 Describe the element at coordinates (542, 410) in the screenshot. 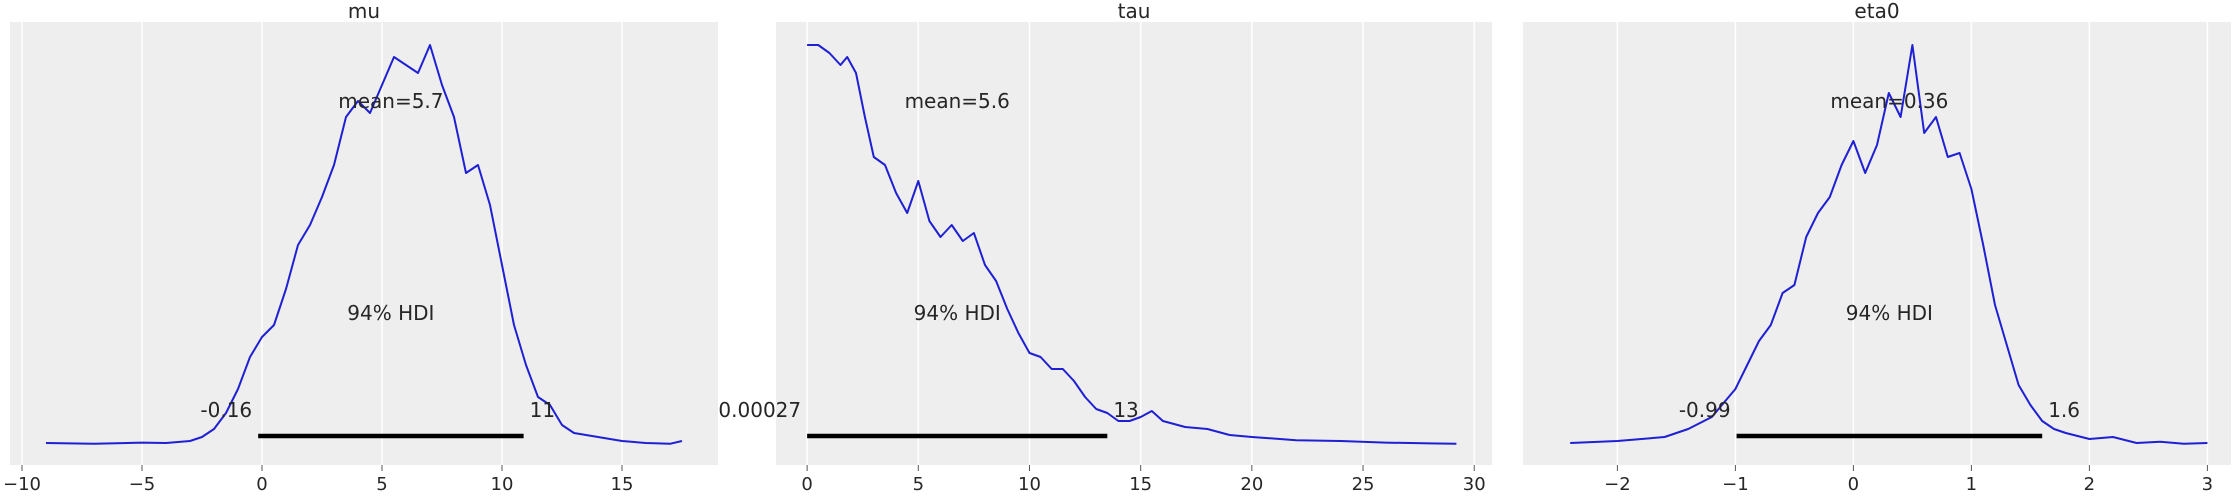

I see `hdi-upper-label: 11` at that location.